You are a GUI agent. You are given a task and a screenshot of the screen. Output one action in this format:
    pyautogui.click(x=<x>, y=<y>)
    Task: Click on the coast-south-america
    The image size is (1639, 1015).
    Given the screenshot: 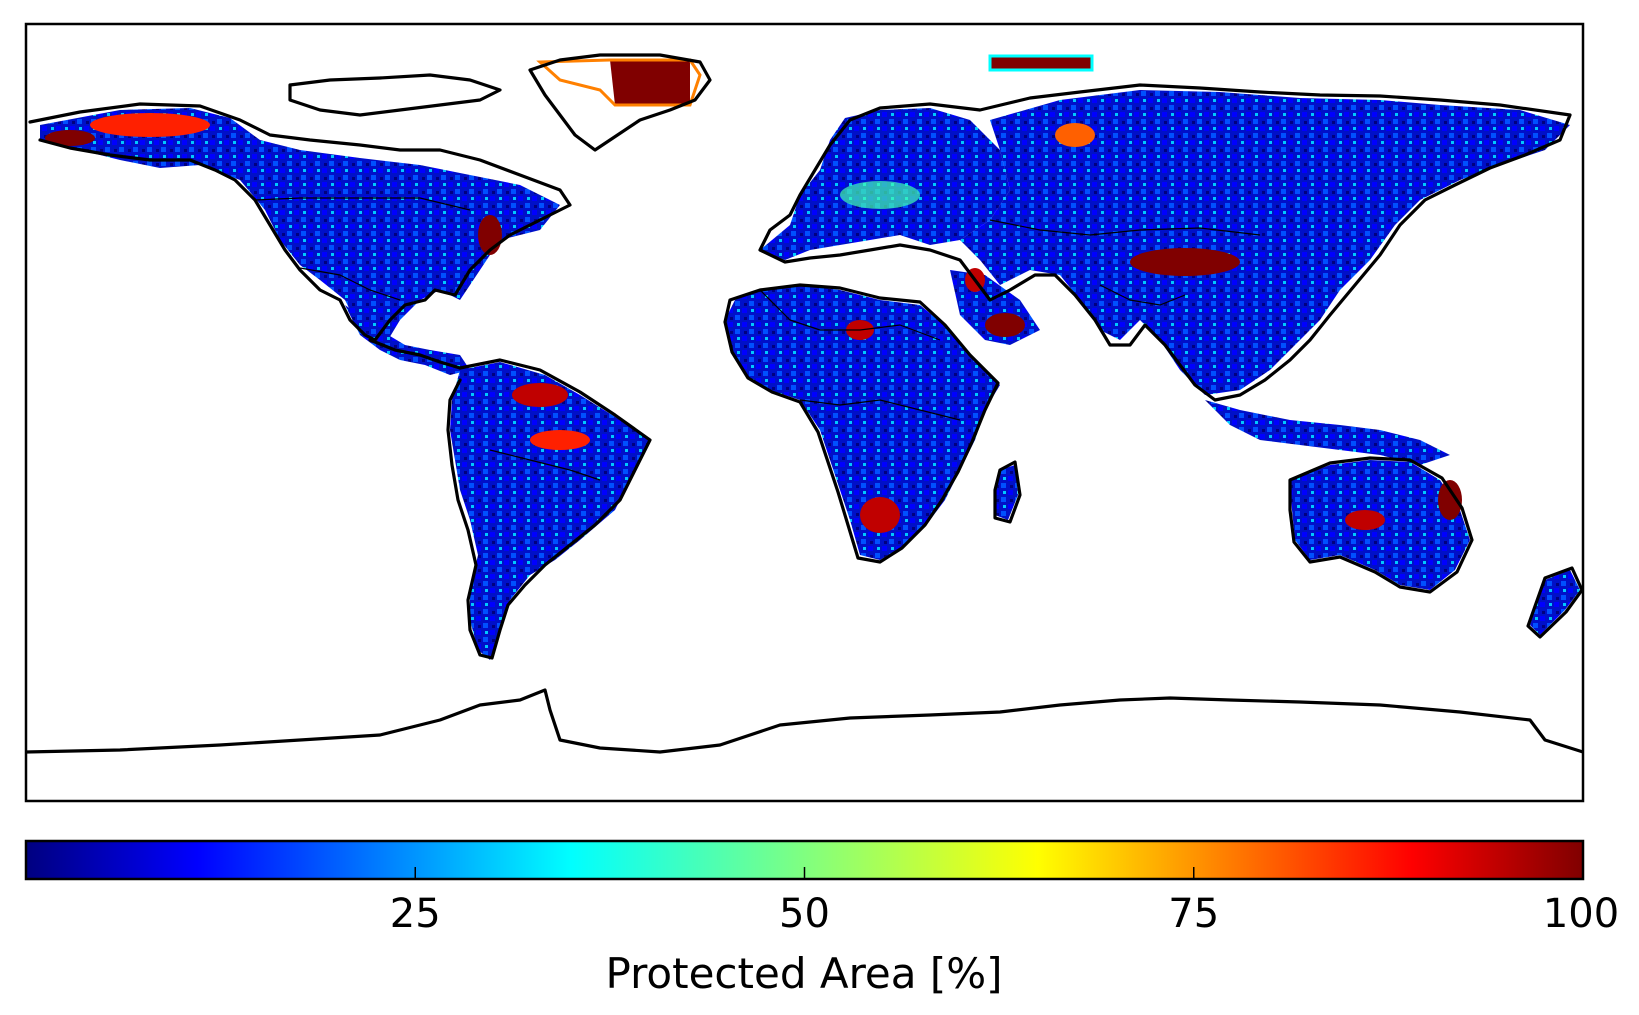 What is the action you would take?
    pyautogui.click(x=549, y=509)
    